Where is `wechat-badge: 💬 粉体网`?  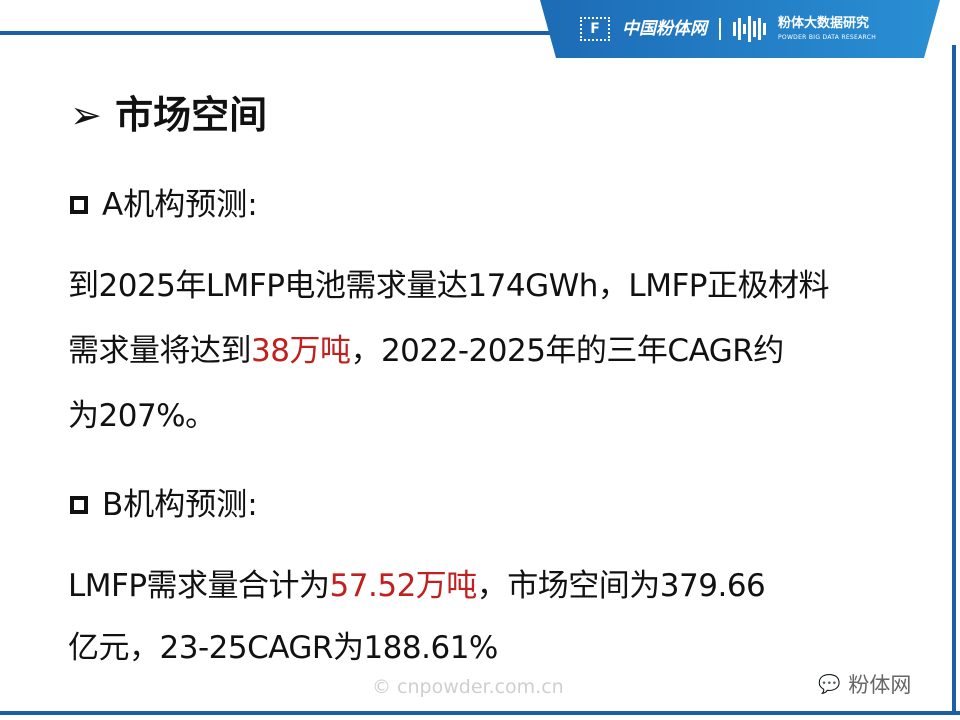
wechat-badge: 💬 粉体网 is located at coordinates (864, 685).